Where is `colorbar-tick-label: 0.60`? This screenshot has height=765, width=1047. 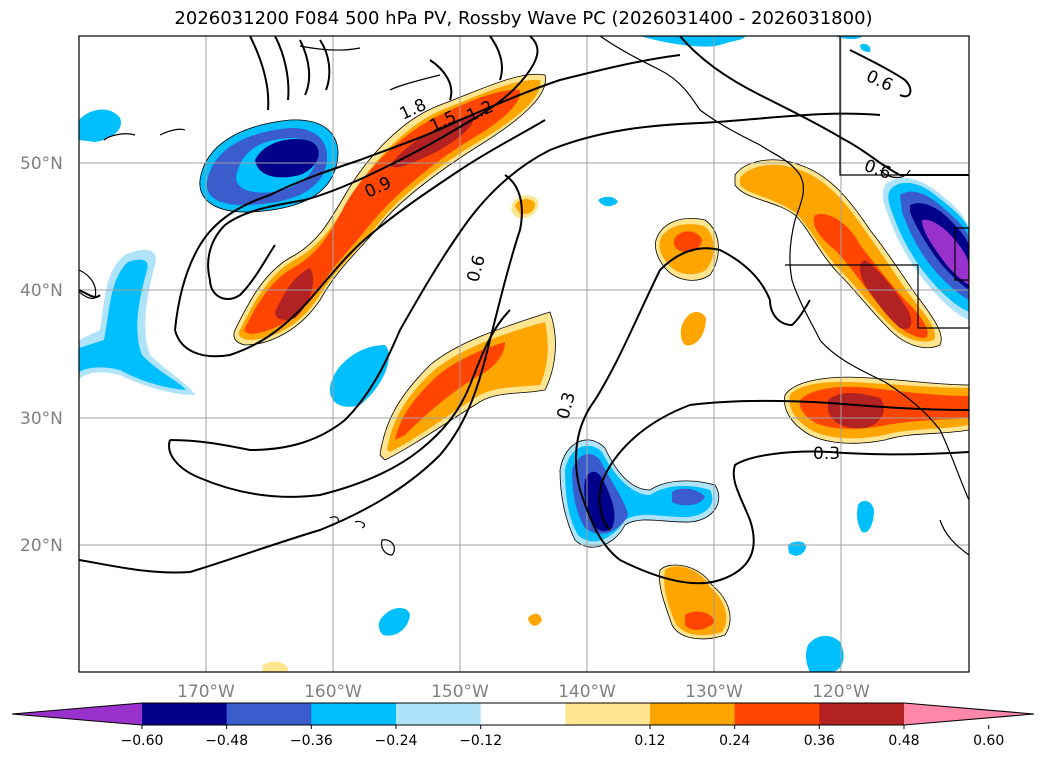
colorbar-tick-label: 0.60 is located at coordinates (988, 741).